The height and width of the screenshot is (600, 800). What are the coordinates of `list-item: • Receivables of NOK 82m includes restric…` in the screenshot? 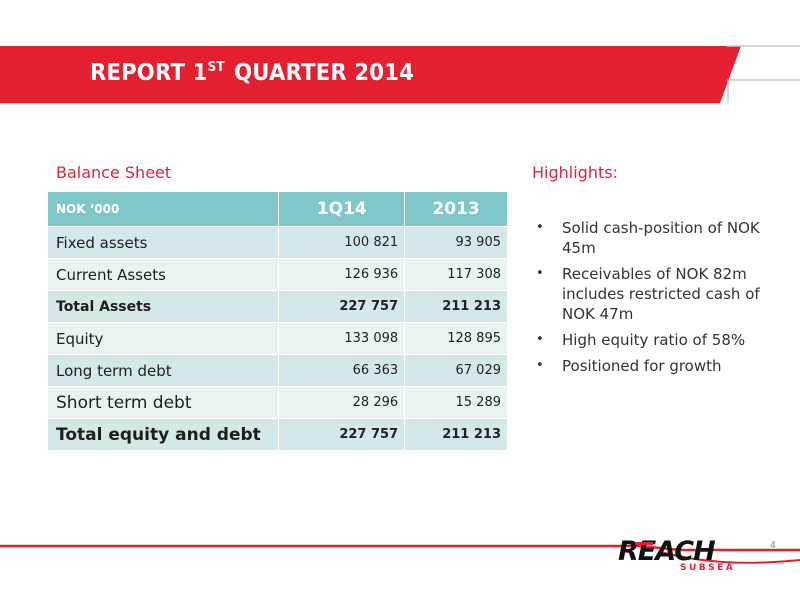 It's located at (648, 294).